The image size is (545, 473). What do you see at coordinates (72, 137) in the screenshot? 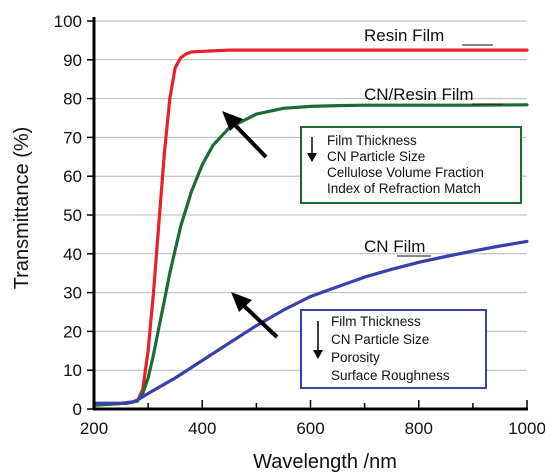
I see `y-tick-label-70: 70` at bounding box center [72, 137].